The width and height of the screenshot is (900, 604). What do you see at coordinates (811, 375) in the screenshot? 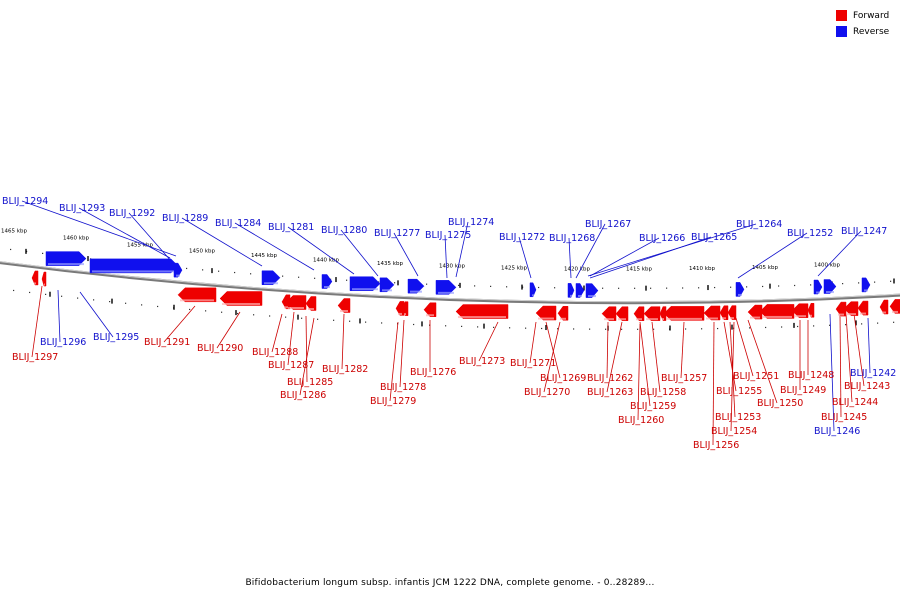
I see `forward-gene-label: BLIJ_1248` at bounding box center [811, 375].